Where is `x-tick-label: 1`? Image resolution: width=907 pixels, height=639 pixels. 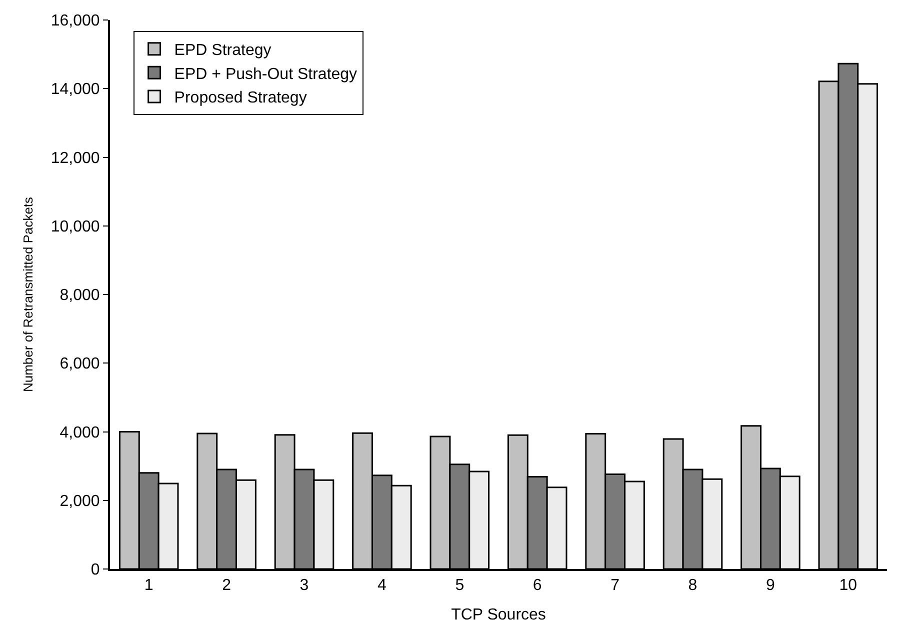
x-tick-label: 1 is located at coordinates (149, 585).